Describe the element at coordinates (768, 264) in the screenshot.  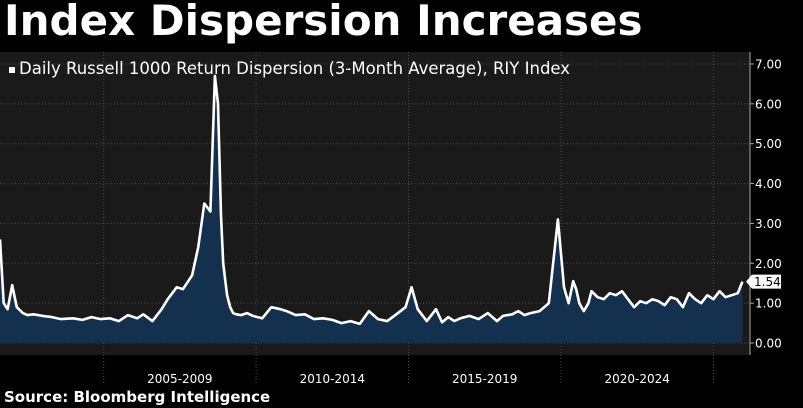
I see `y-tick-label: 2.00` at that location.